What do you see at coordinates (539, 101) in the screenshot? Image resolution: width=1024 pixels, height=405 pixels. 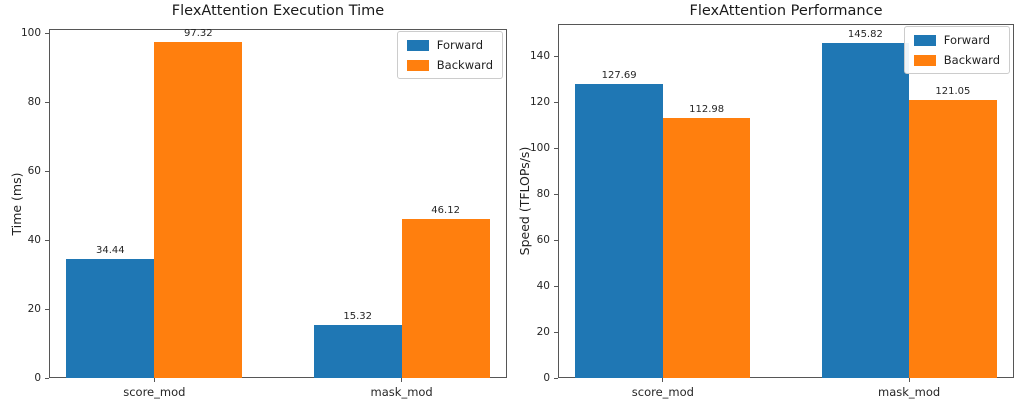 I see `y-tick-label: 120` at bounding box center [539, 101].